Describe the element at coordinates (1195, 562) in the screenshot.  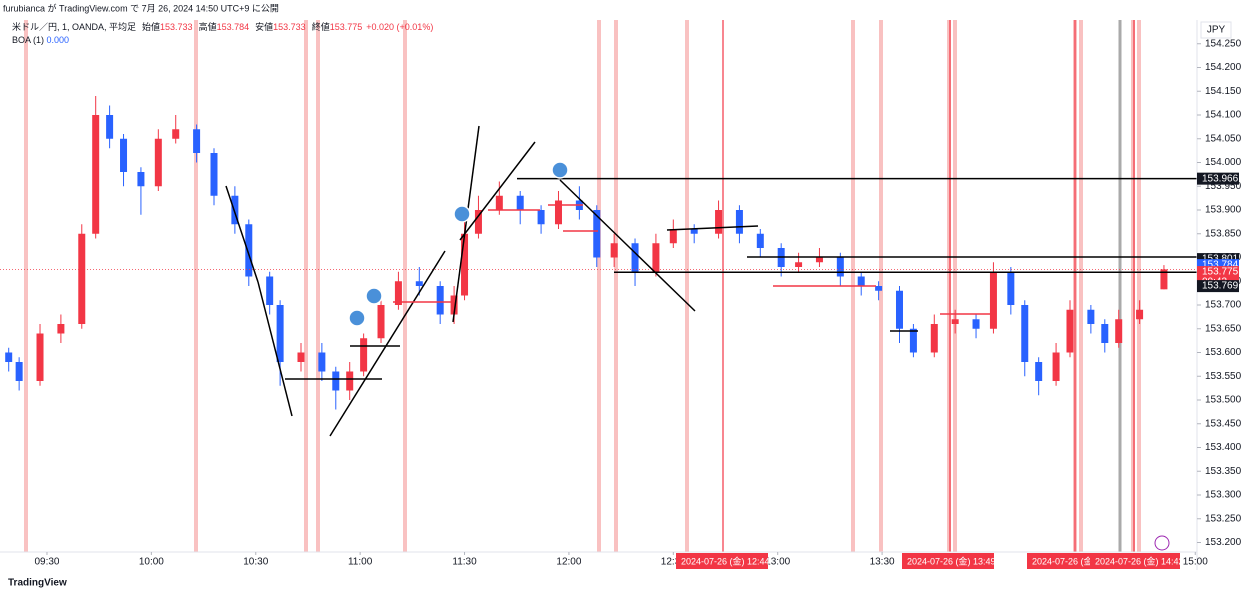
I see `x-tick-label: 15:00` at that location.